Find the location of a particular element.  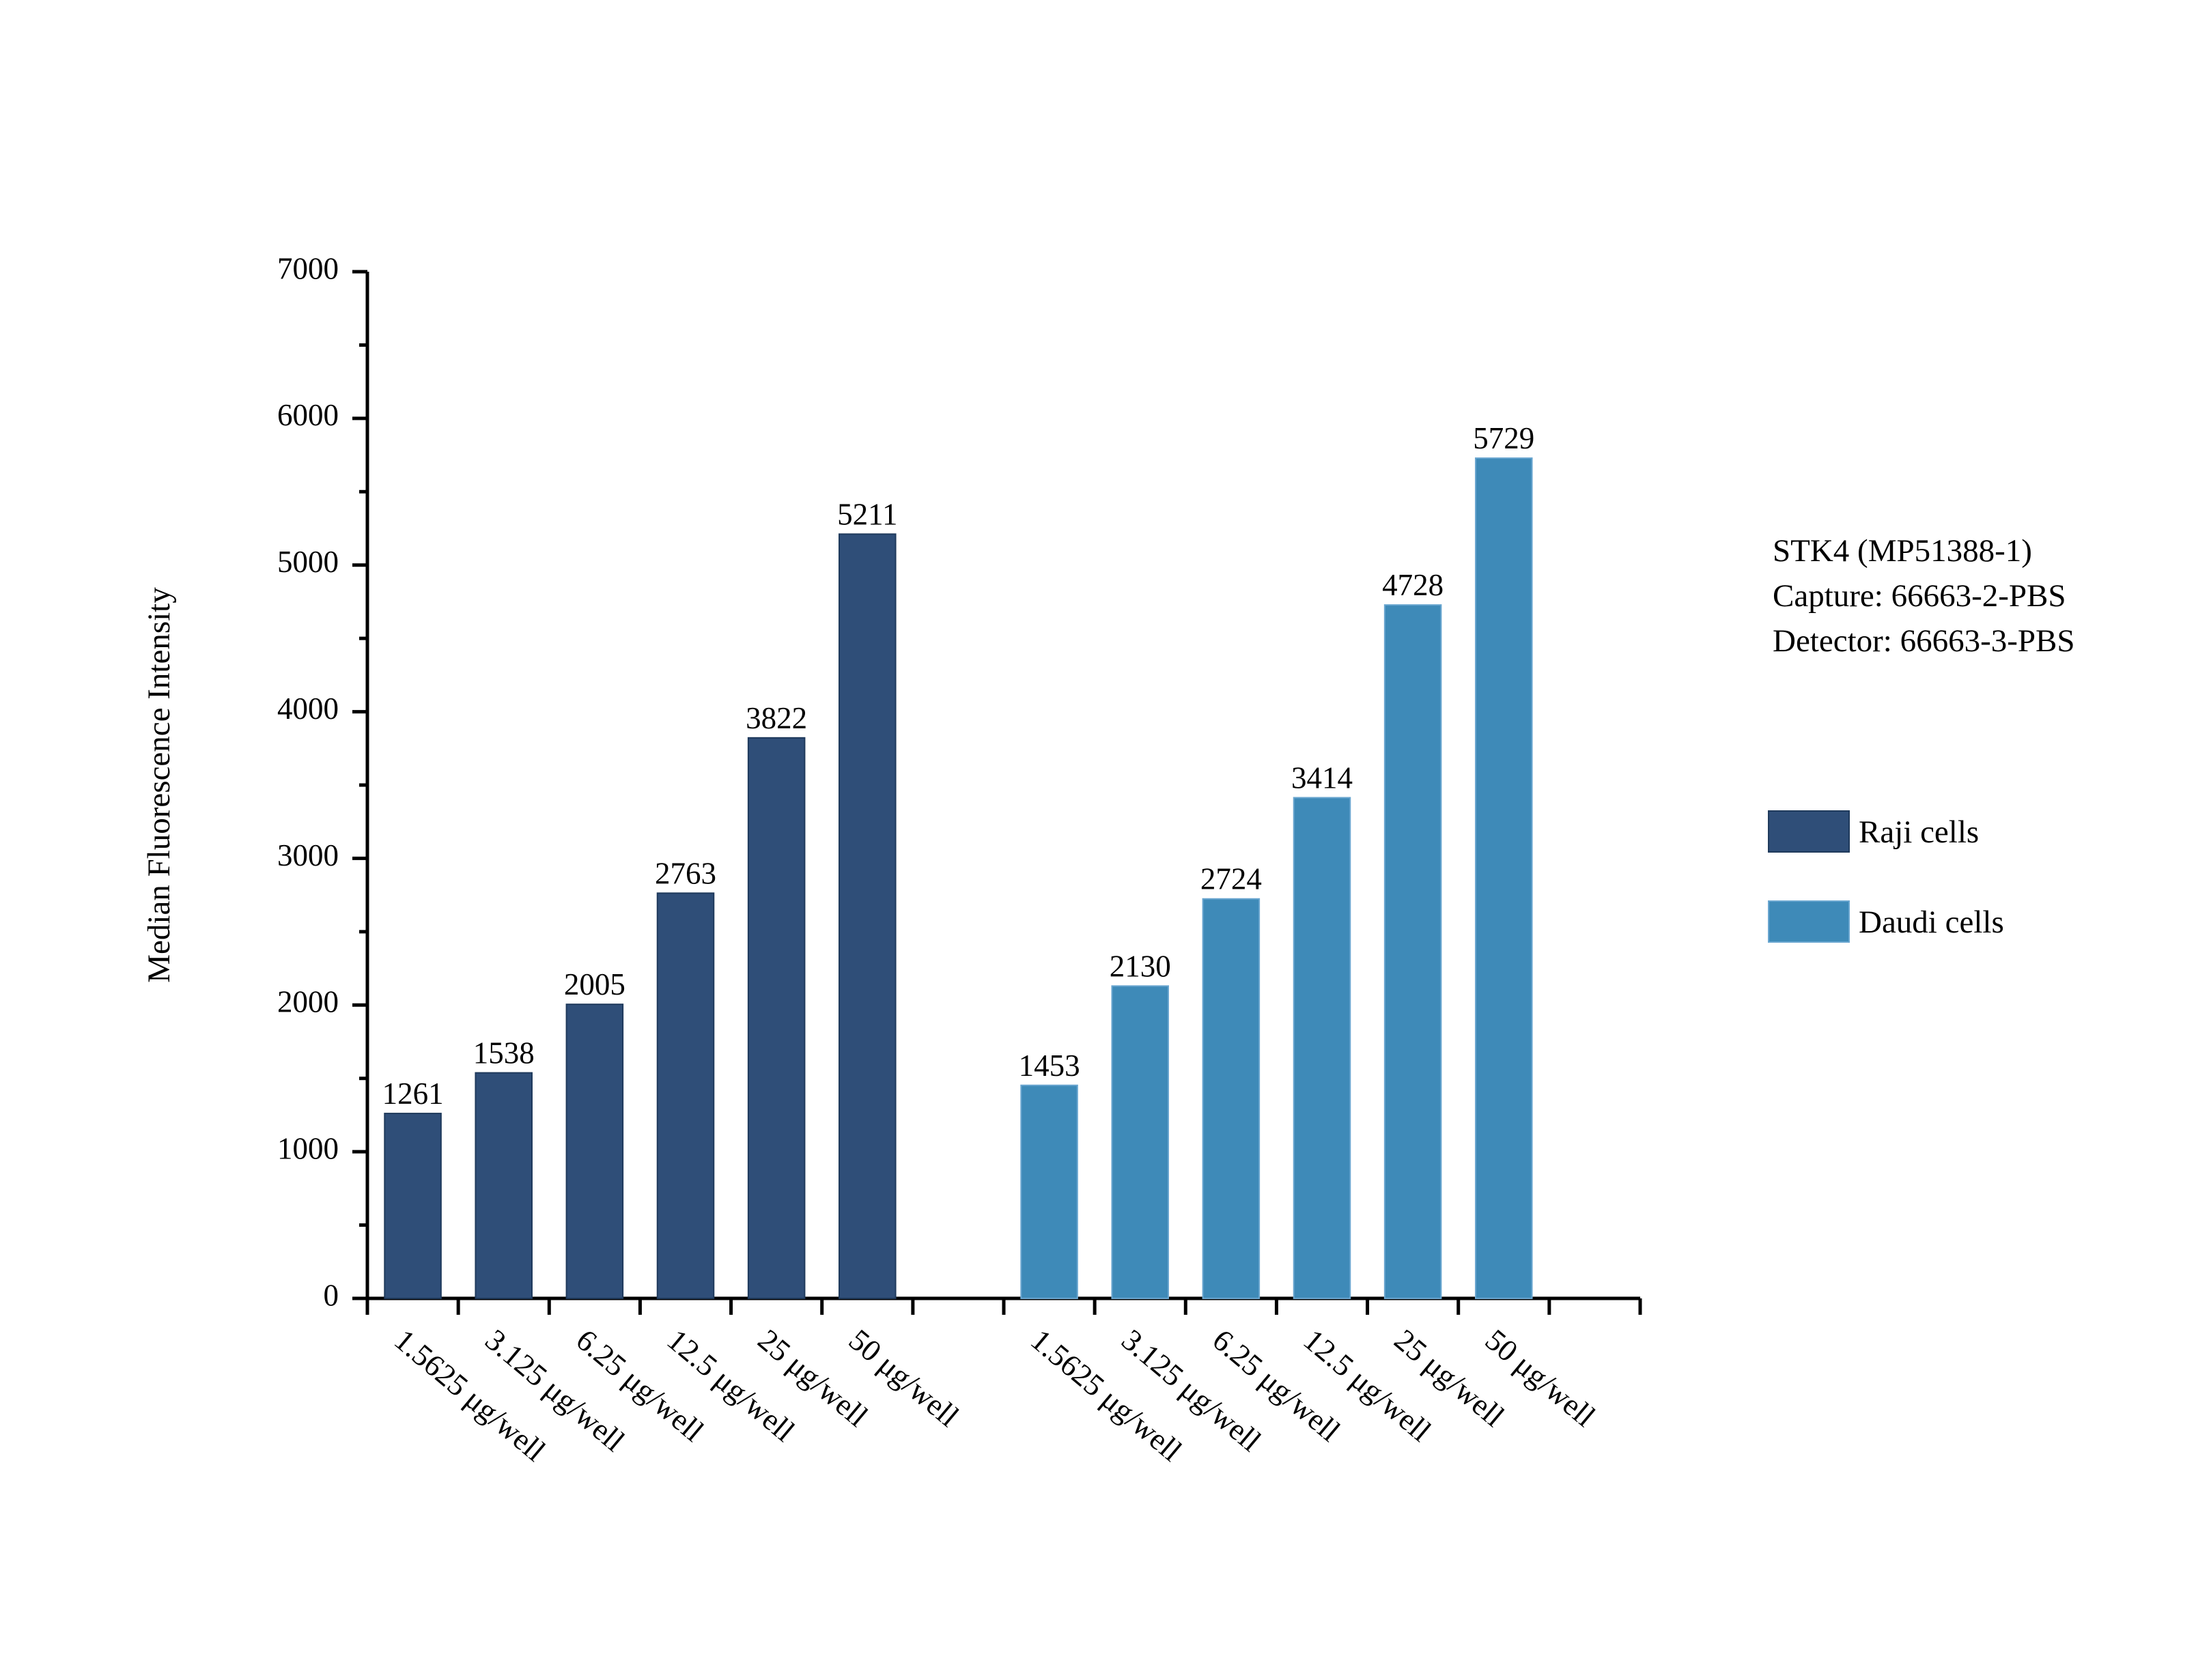

value-label: 5729 is located at coordinates (1503, 438).